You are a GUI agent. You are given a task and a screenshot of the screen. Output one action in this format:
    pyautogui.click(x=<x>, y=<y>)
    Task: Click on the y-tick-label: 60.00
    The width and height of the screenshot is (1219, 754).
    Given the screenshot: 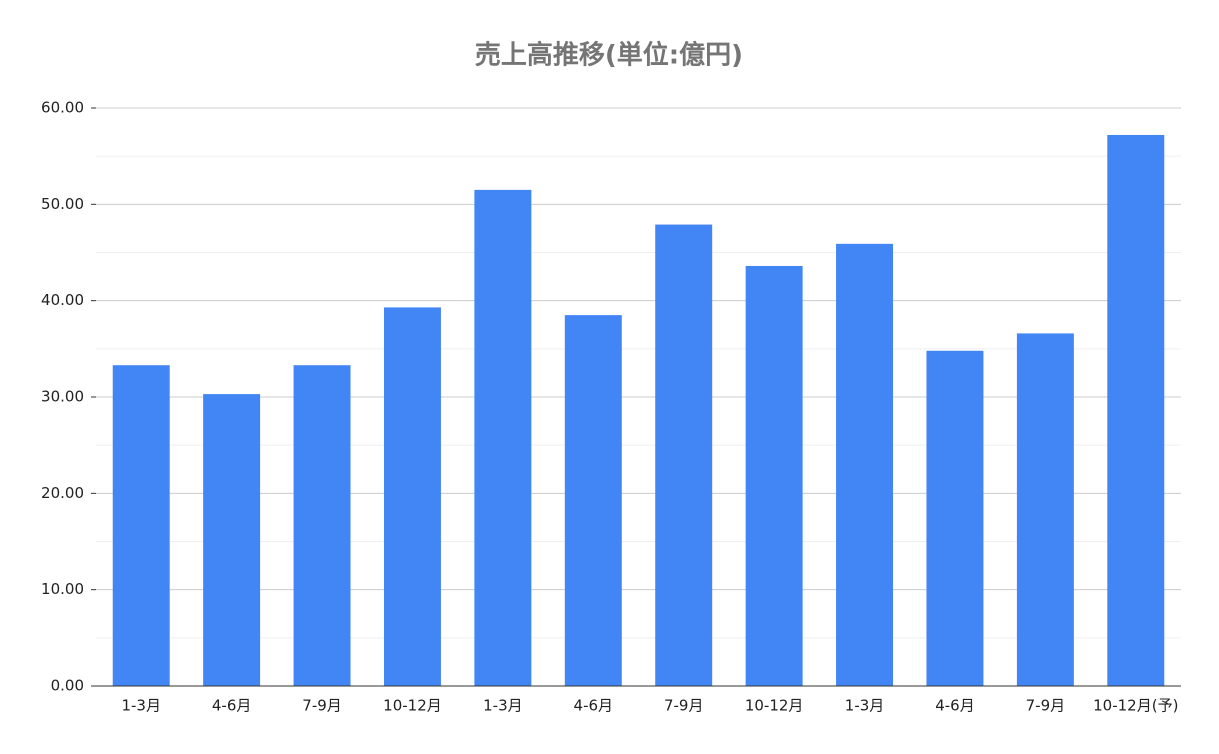 What is the action you would take?
    pyautogui.click(x=62, y=108)
    